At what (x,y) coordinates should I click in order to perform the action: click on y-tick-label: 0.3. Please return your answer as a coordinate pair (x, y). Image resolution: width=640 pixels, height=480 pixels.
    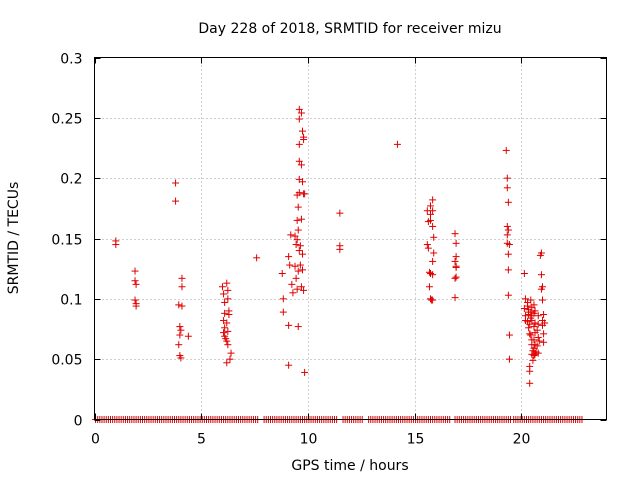
    Looking at the image, I should click on (71, 60).